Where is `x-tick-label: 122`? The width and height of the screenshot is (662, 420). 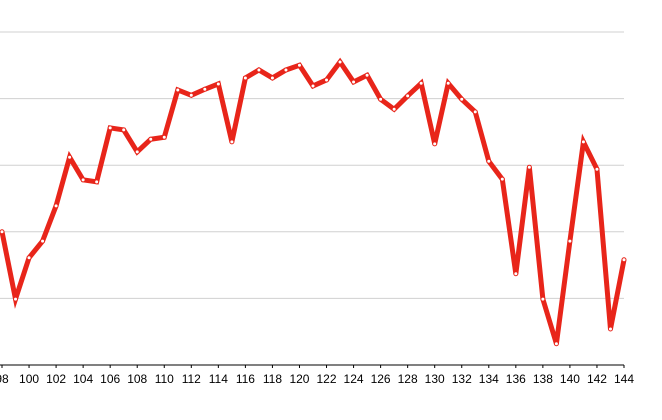
x-tick-label: 122 is located at coordinates (327, 379).